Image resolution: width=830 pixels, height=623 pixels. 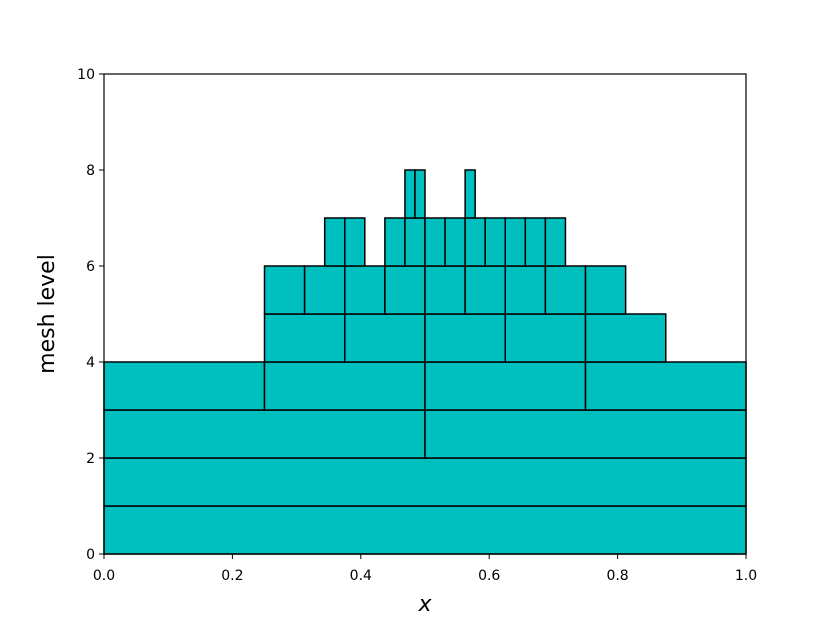 I want to click on y-axis-label: mesh level, so click(x=47, y=314).